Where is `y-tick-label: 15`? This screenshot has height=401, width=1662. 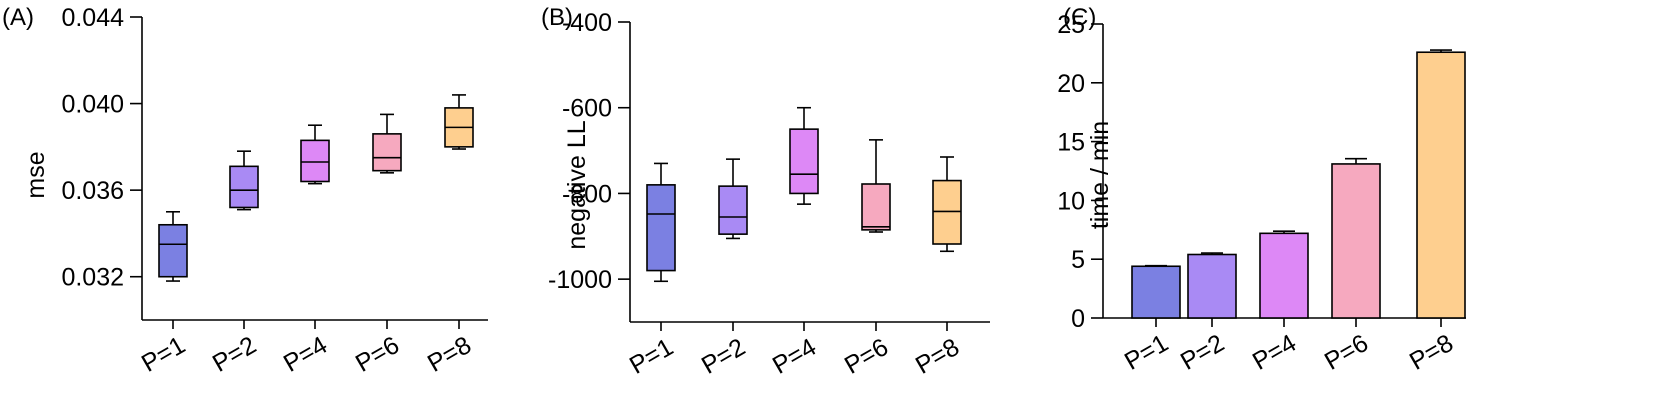 y-tick-label: 15 is located at coordinates (1071, 143).